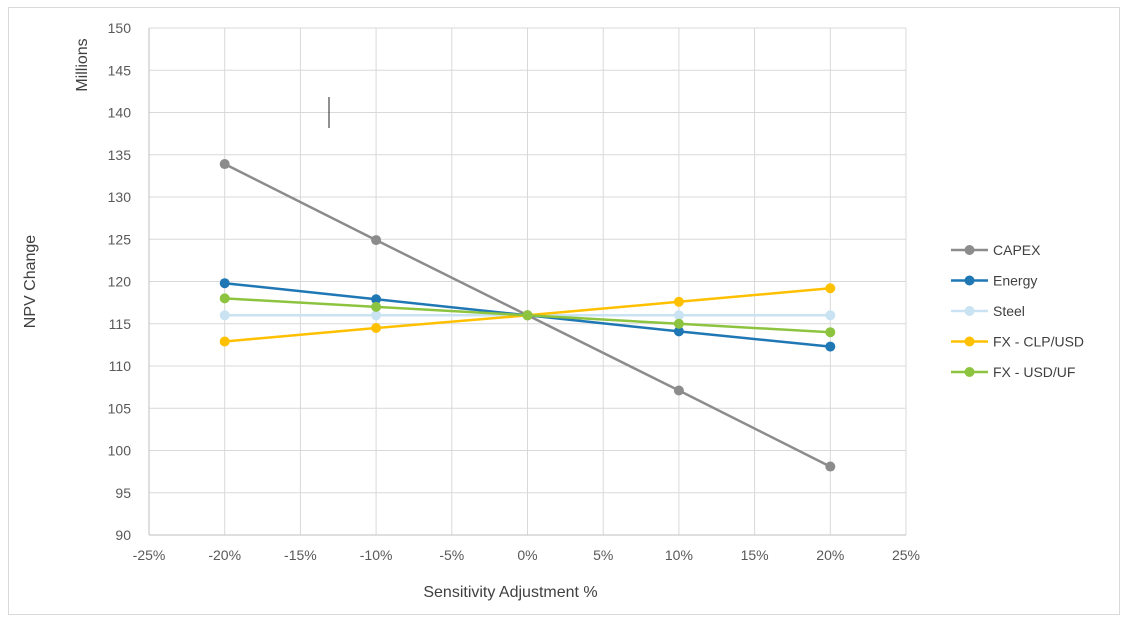  What do you see at coordinates (679, 555) in the screenshot?
I see `x-tick-label: 10%` at bounding box center [679, 555].